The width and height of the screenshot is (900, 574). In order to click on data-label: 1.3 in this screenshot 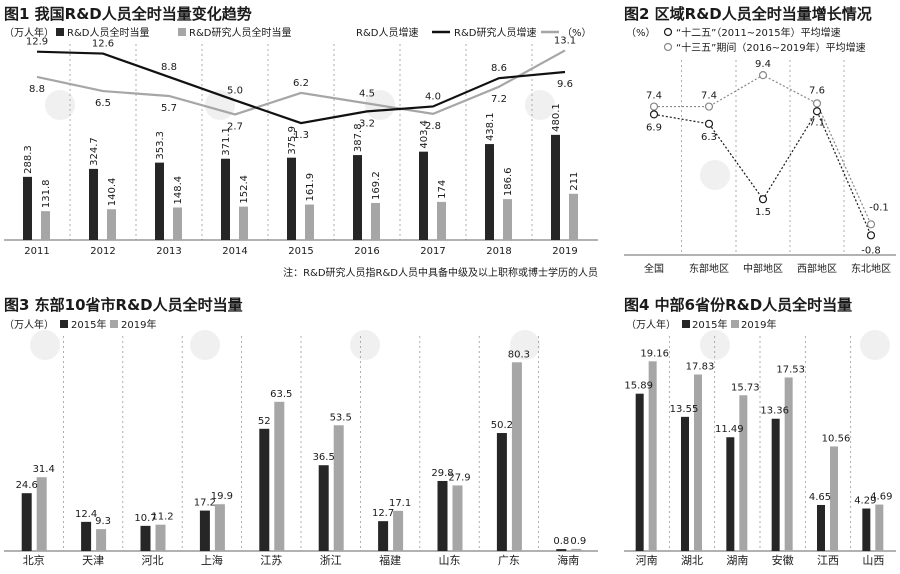, I will do `click(301, 135)`.